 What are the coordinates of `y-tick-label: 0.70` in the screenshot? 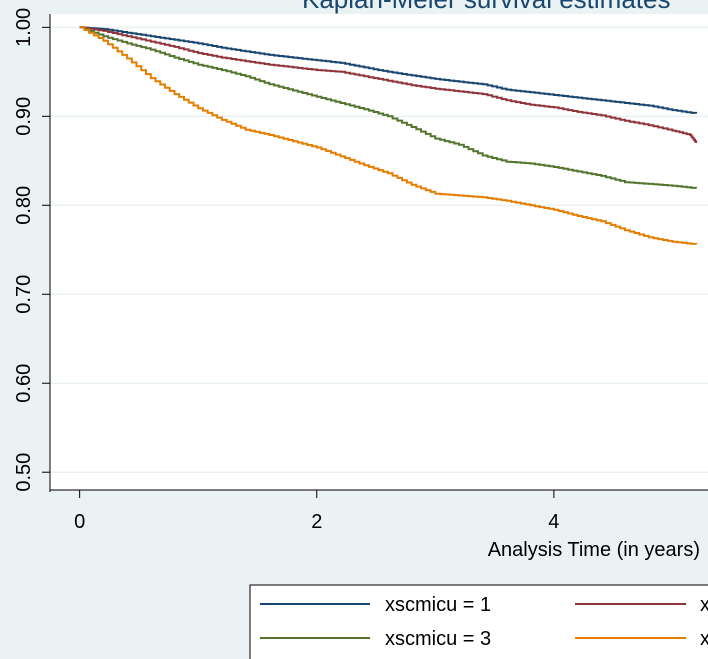 It's located at (24, 294).